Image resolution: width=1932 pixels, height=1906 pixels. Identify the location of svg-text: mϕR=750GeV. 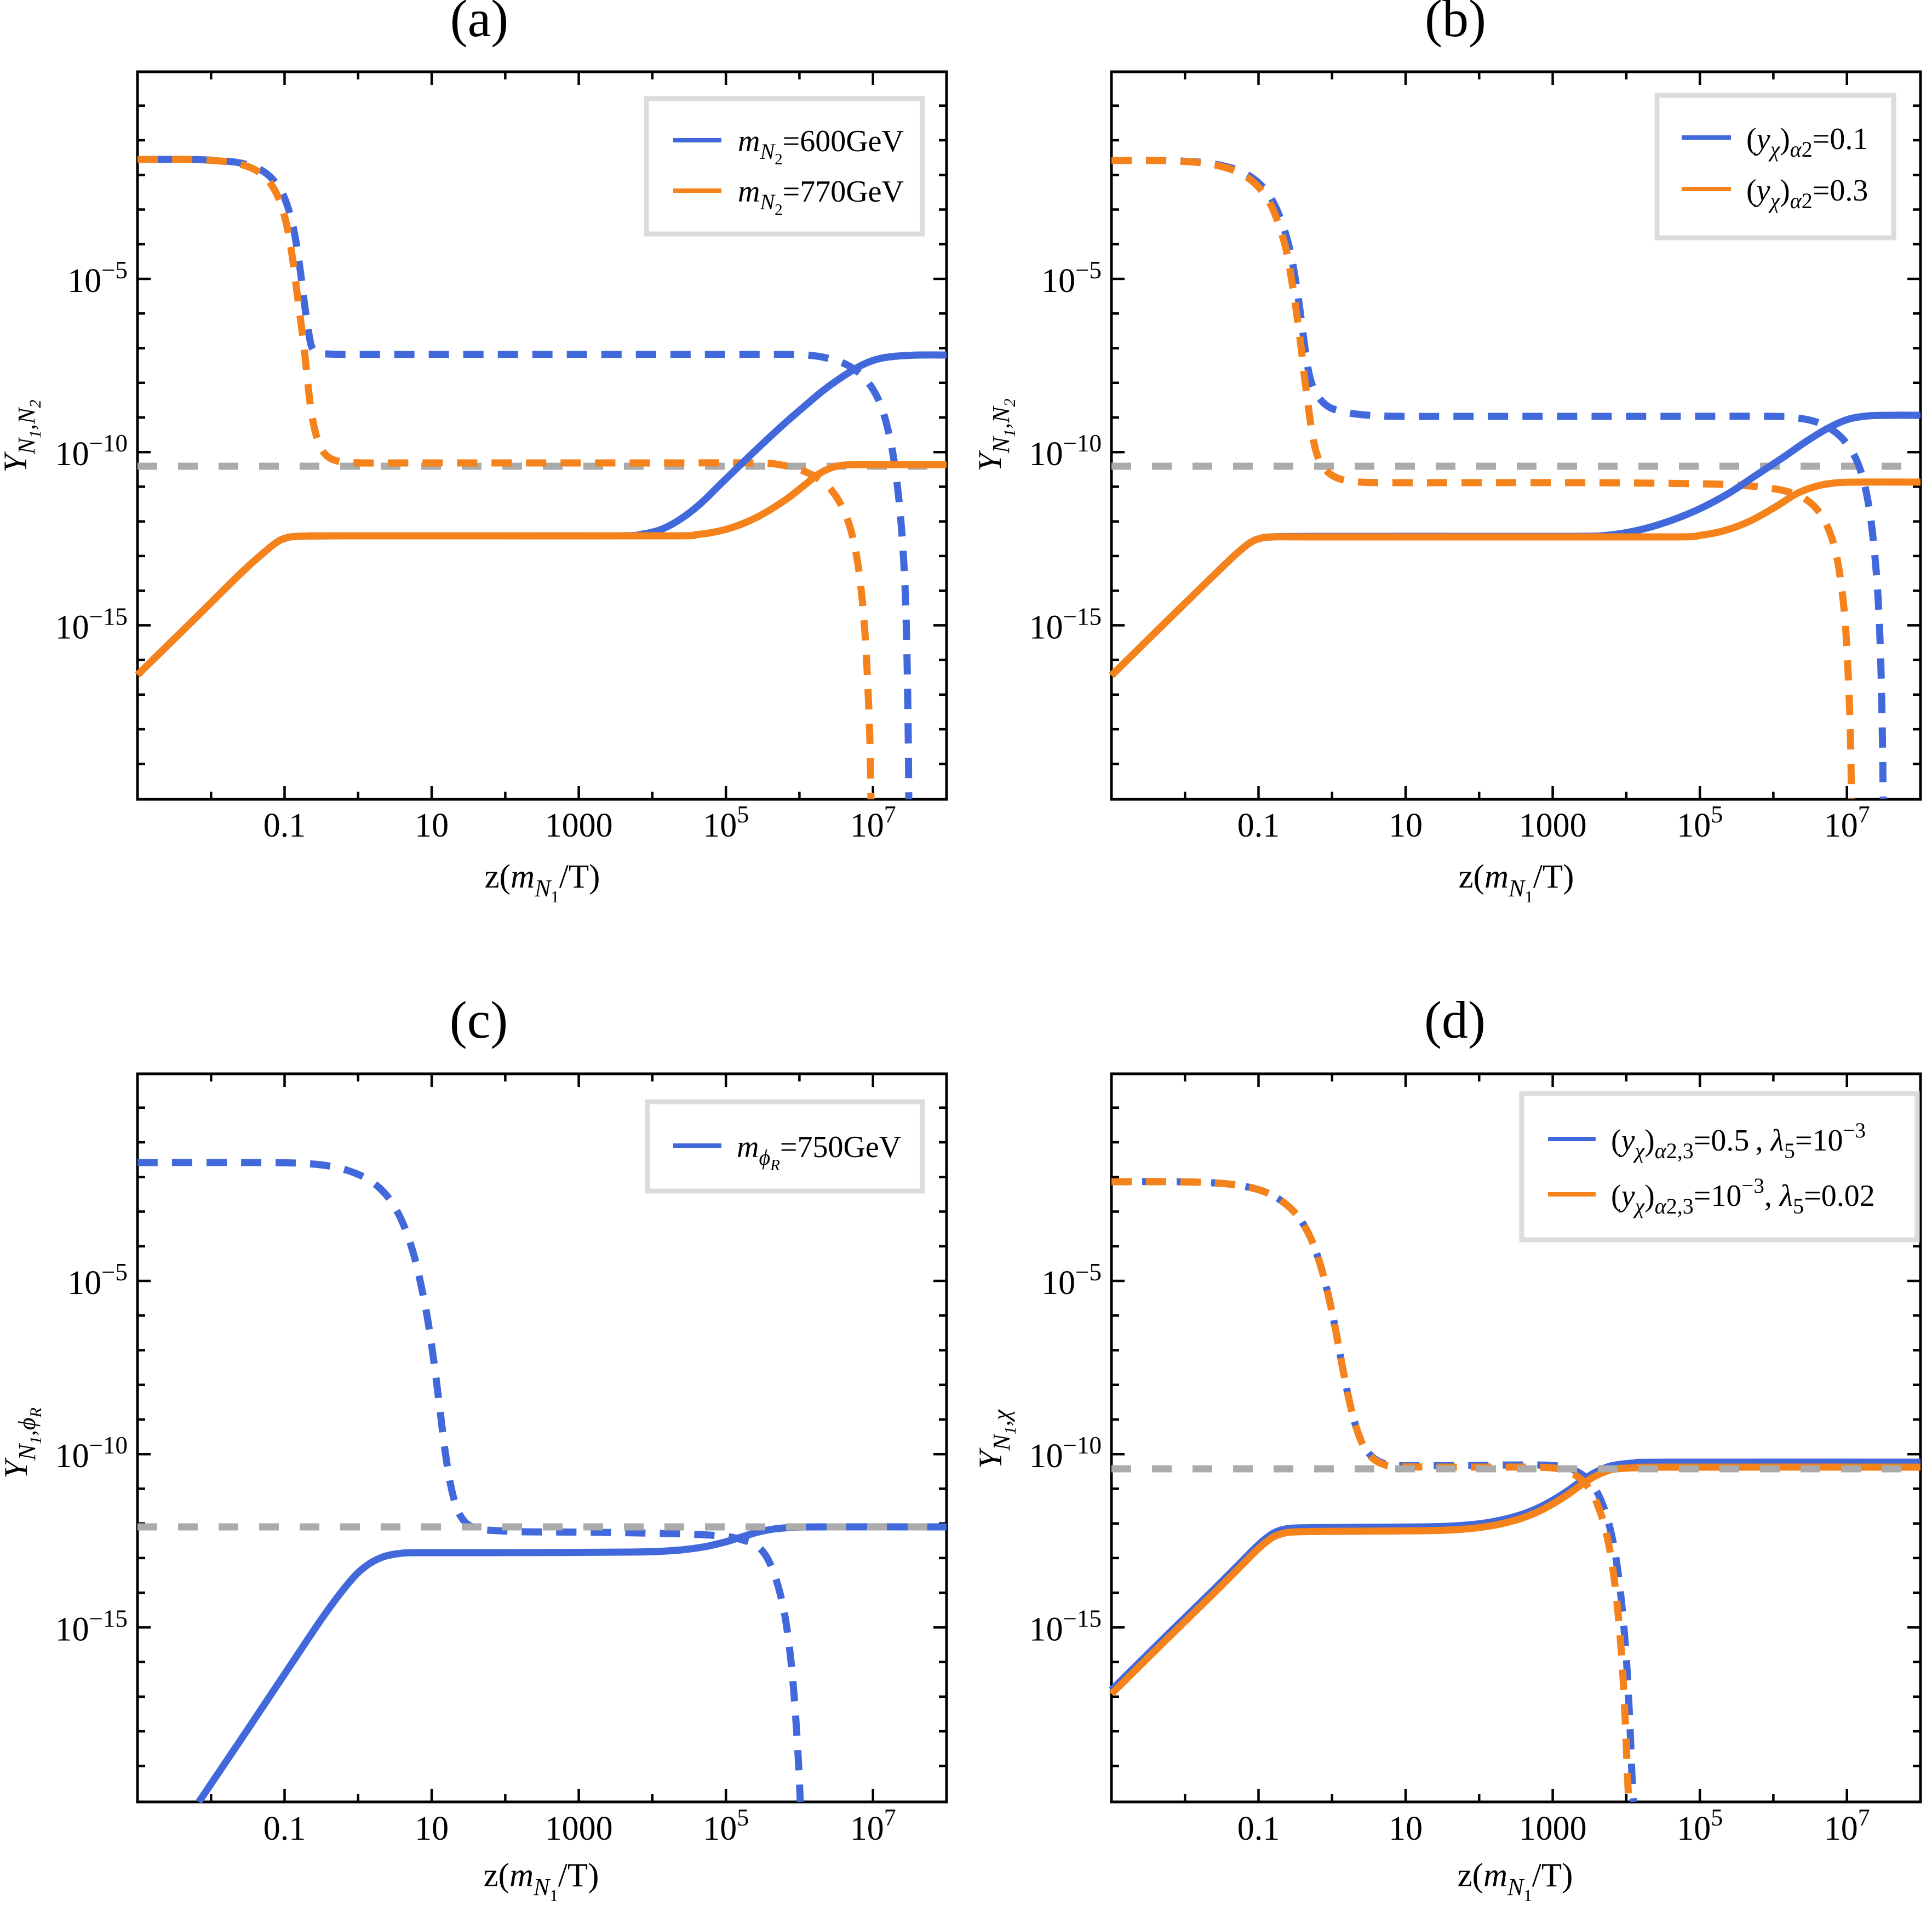
(819, 1152).